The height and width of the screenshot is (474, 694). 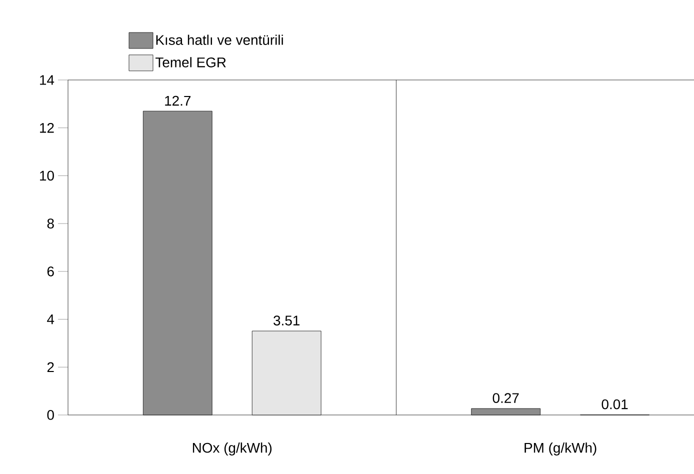 I want to click on data-label: 0.27, so click(x=505, y=398).